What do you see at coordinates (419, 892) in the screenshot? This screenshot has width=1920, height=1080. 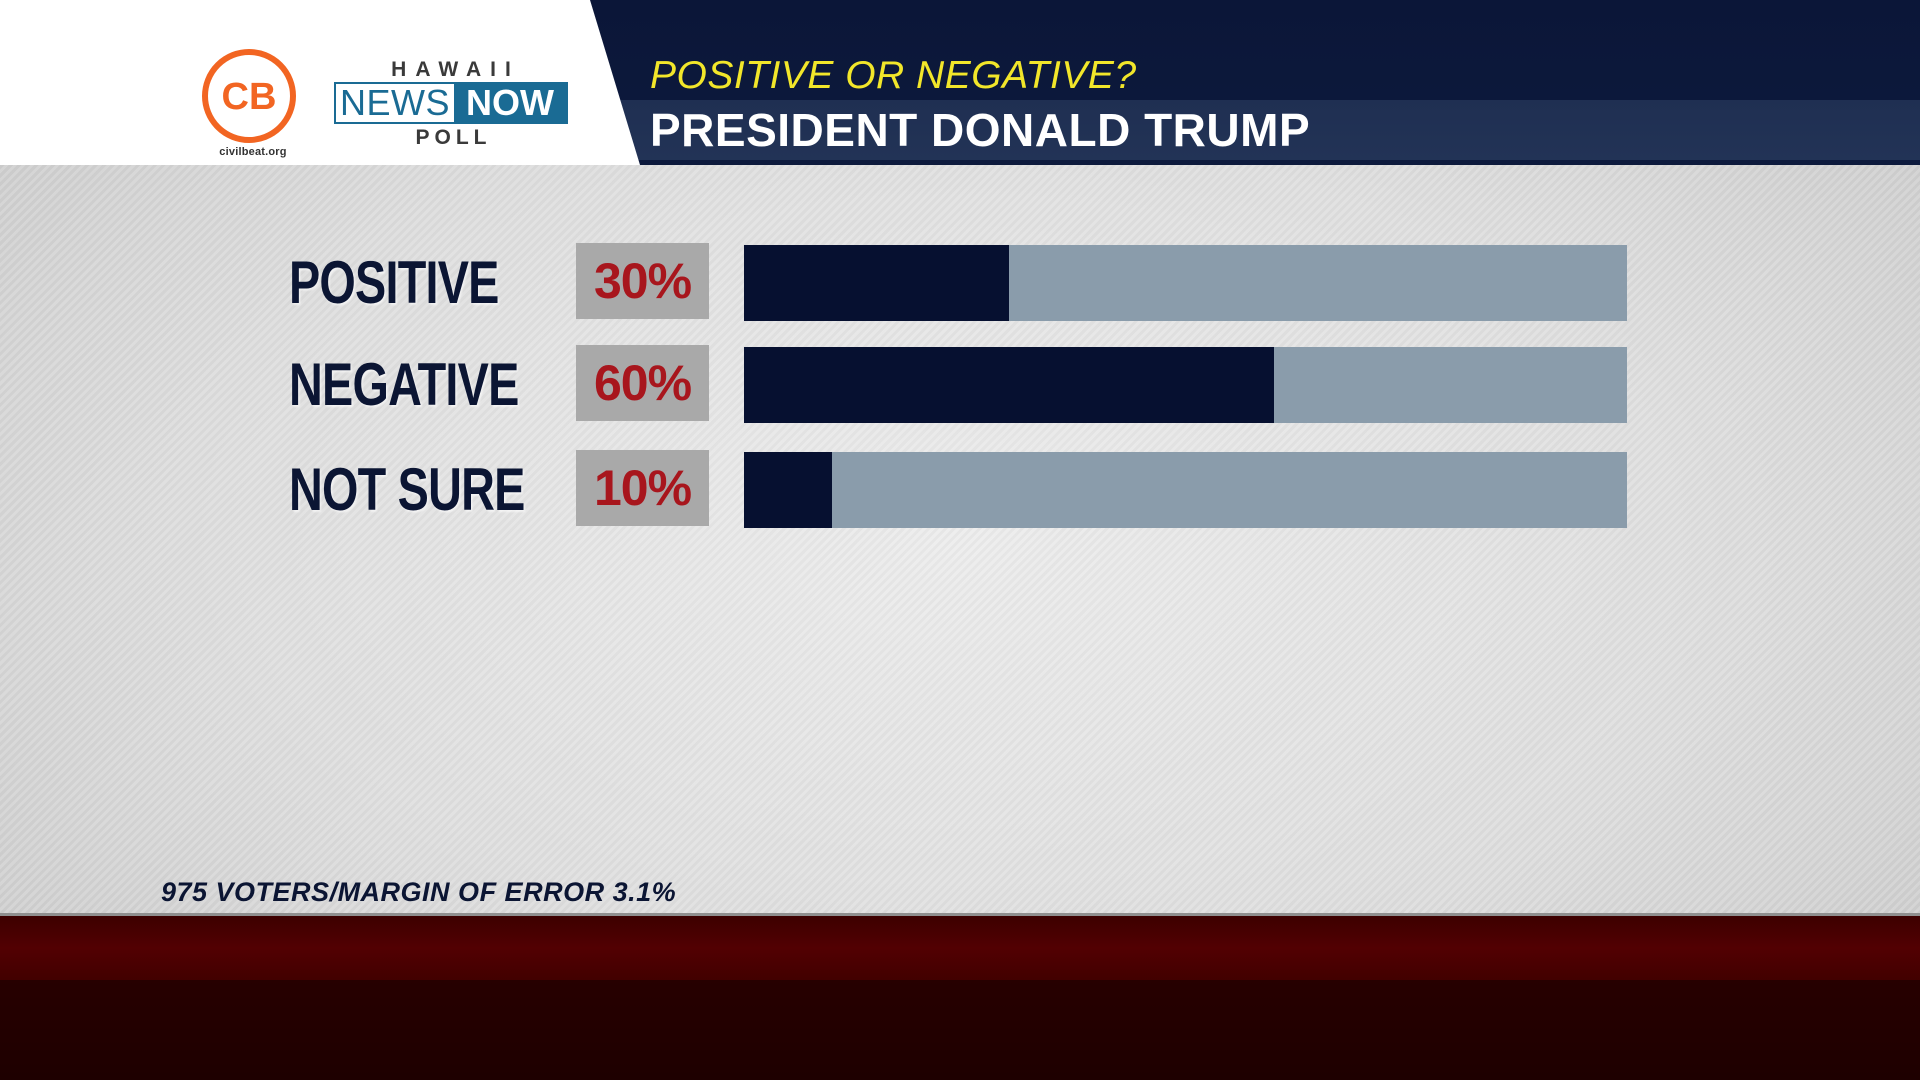 I see `poll-footnote: 975 VOTERS/MARGIN OF ERROR 3.1%` at bounding box center [419, 892].